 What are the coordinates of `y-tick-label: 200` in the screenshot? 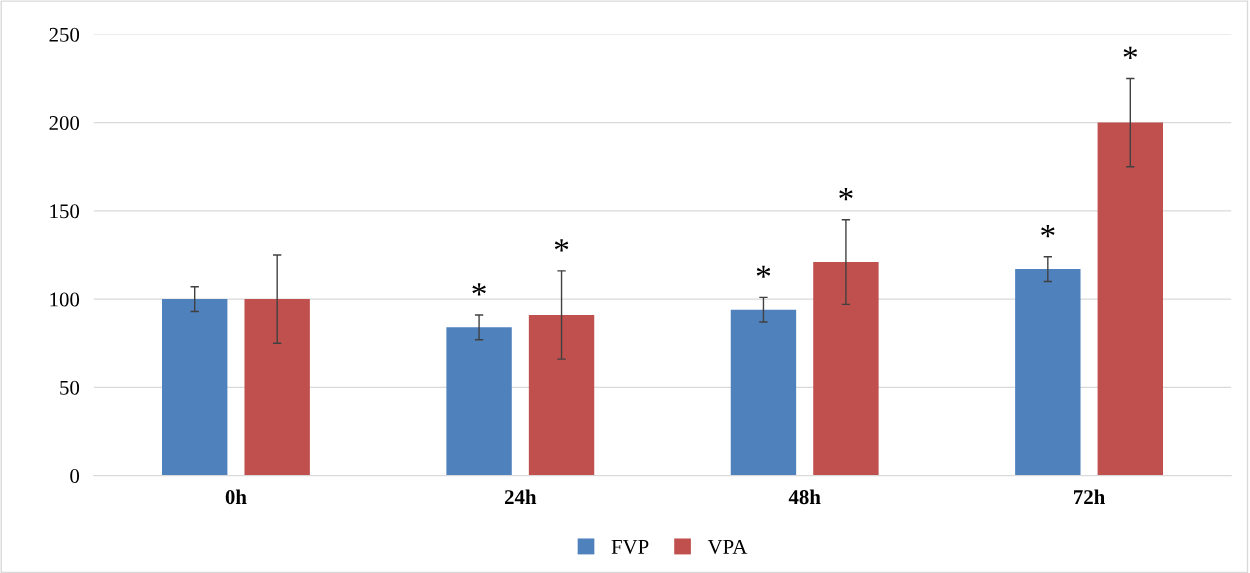 It's located at (64, 123).